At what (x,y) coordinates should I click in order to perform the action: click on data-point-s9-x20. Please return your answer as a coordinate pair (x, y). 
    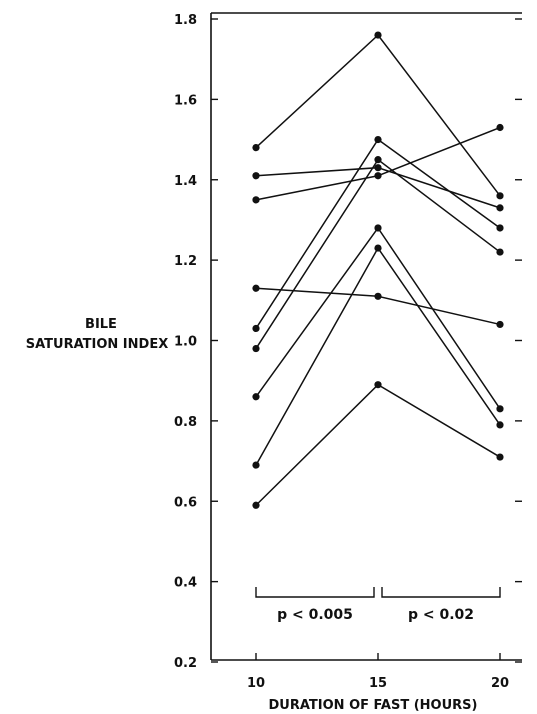
    Looking at the image, I should click on (500, 457).